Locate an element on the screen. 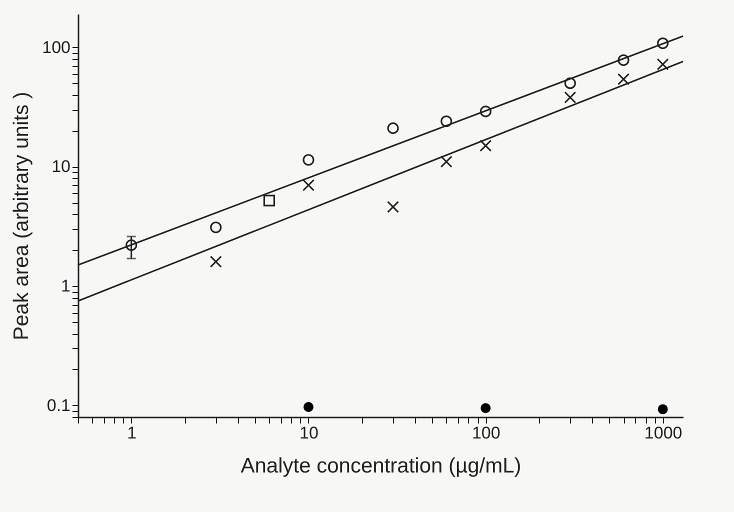  x-tick-label: 1000 is located at coordinates (663, 433).